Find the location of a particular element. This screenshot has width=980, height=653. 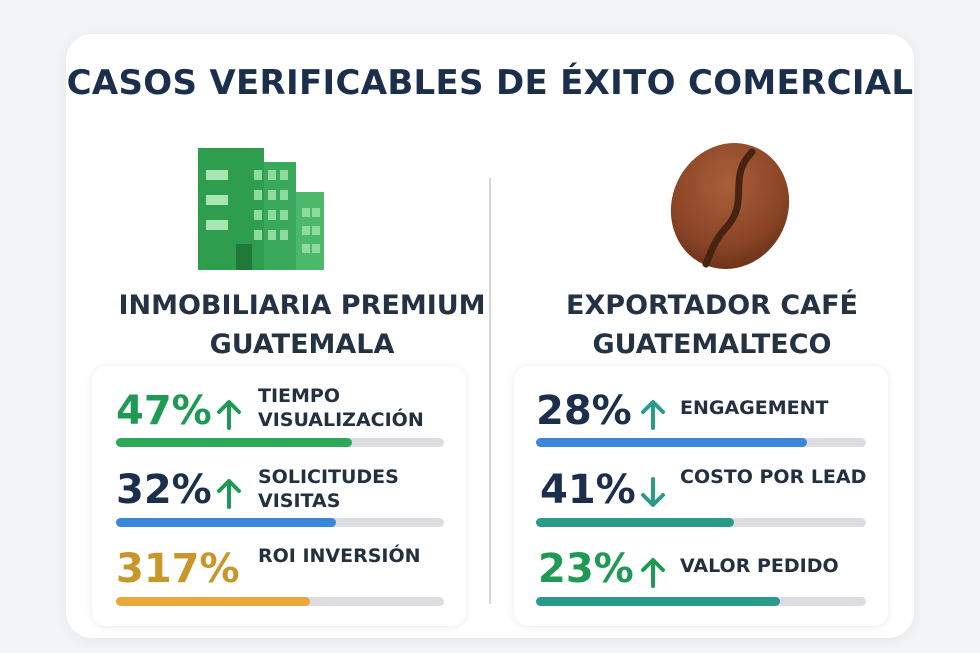

metric-item: 28% ENGAGEMENT is located at coordinates (701, 416).